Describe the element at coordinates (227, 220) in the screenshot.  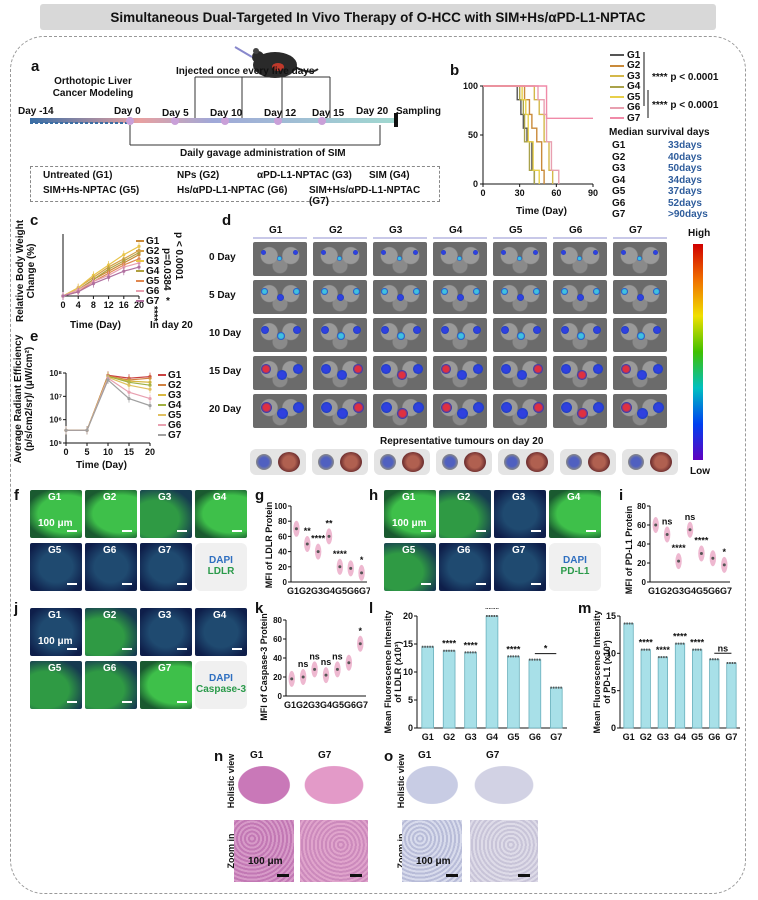
I see `panel-d-label: d` at that location.